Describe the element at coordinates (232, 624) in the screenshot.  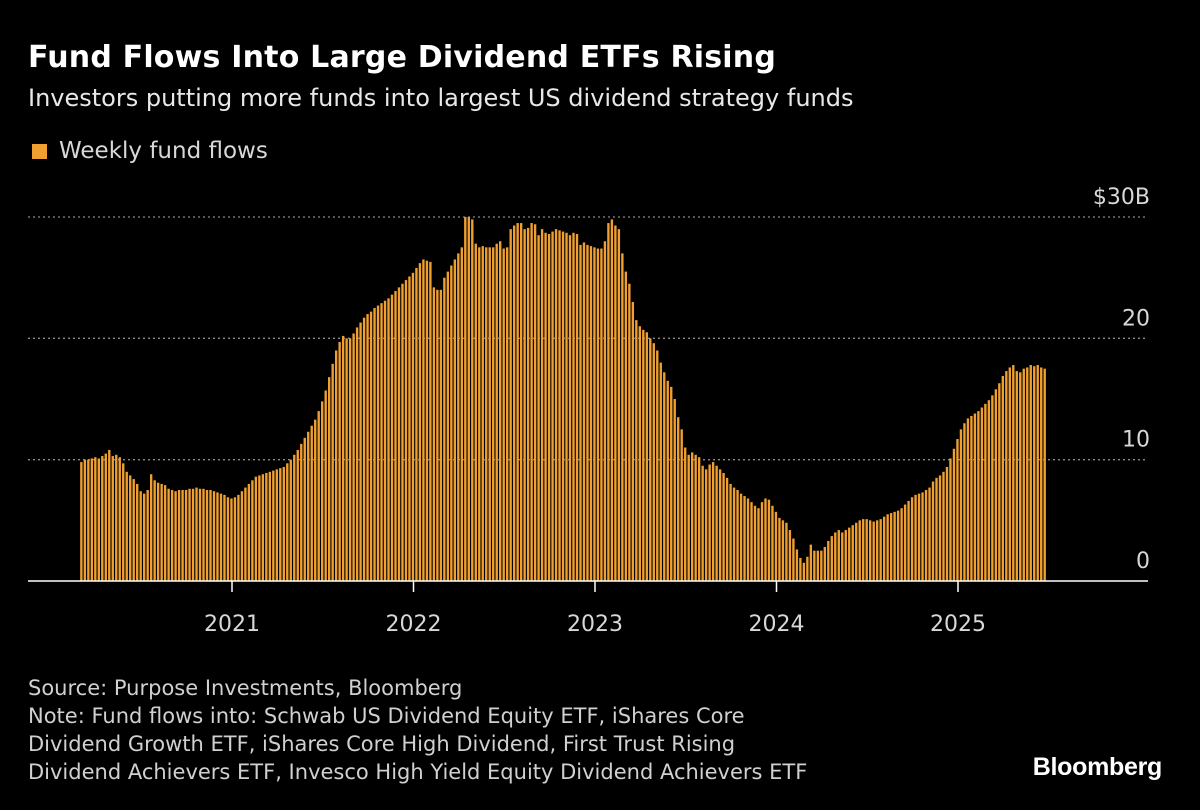
I see `x-tick-label: 2021` at that location.